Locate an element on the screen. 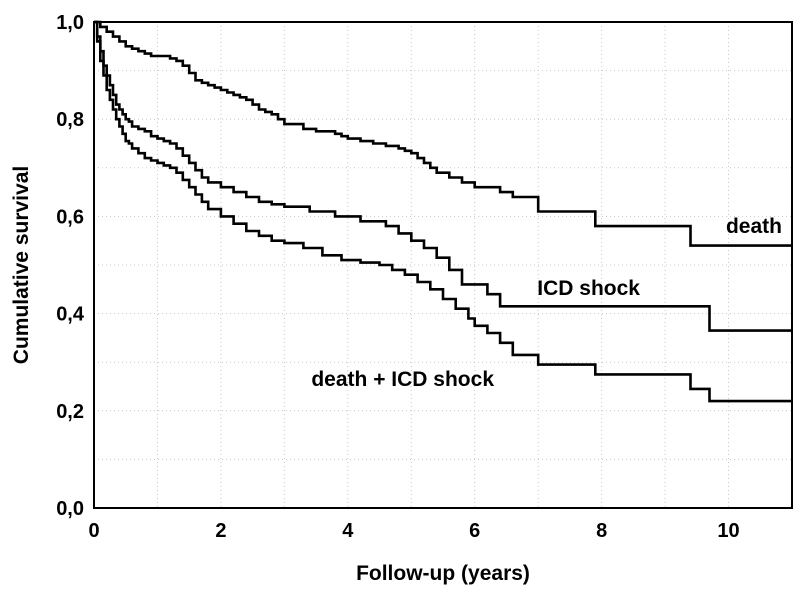 This screenshot has height=592, width=800. y-tick-label: 0,0 is located at coordinates (70, 509).